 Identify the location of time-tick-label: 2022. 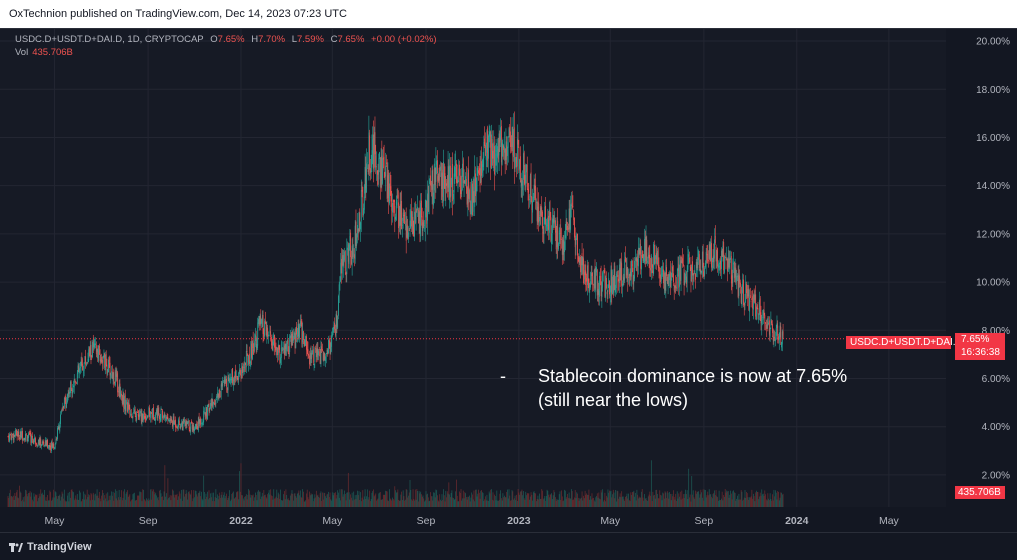
(241, 521).